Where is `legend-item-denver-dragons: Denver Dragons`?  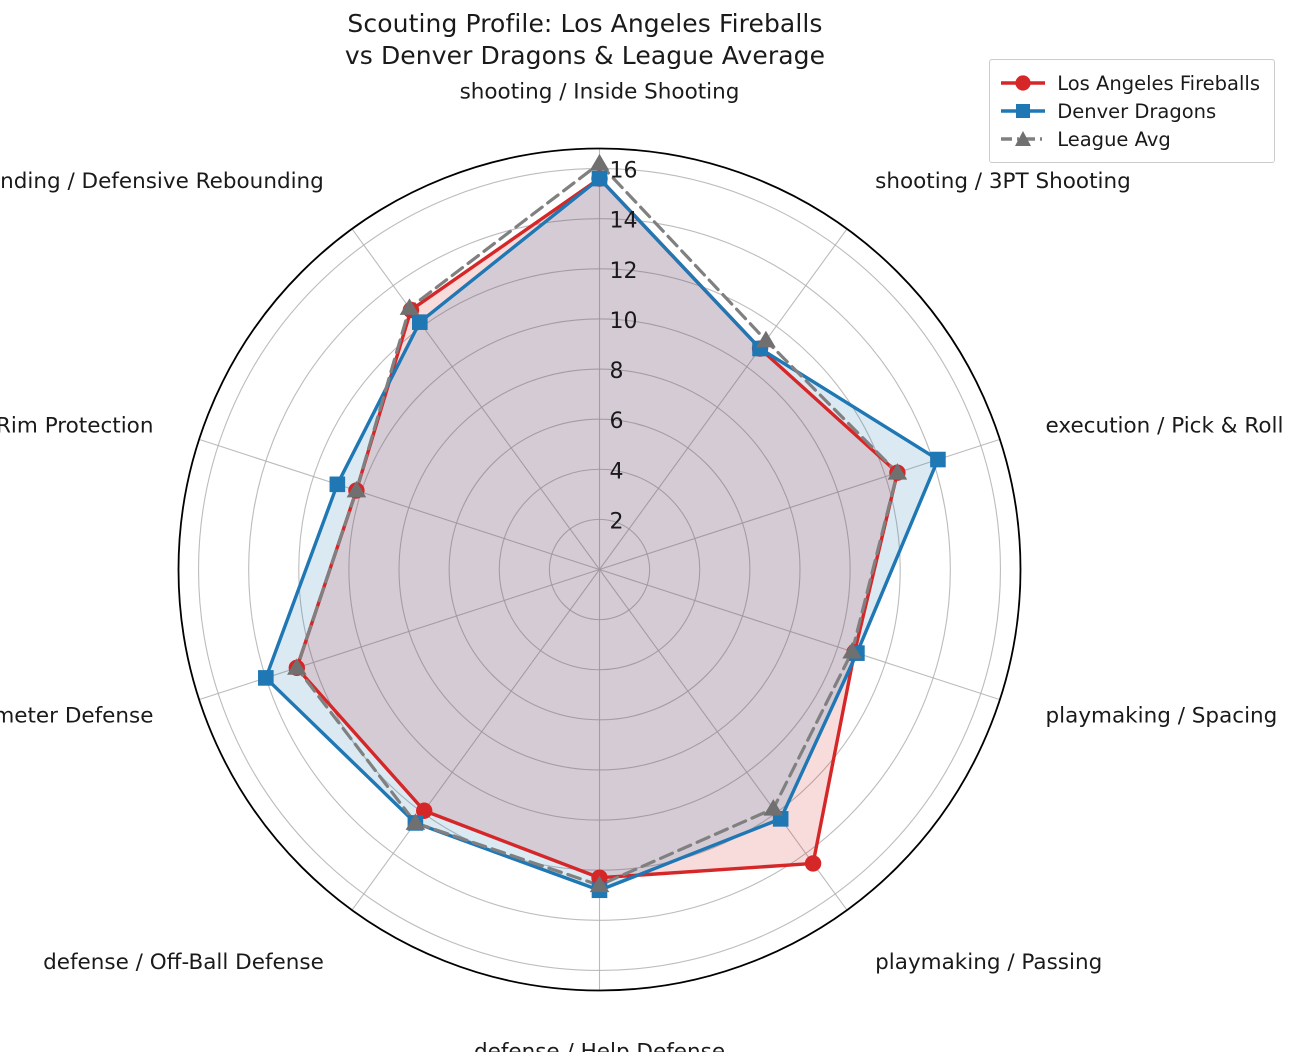 legend-item-denver-dragons: Denver Dragons is located at coordinates (1130, 111).